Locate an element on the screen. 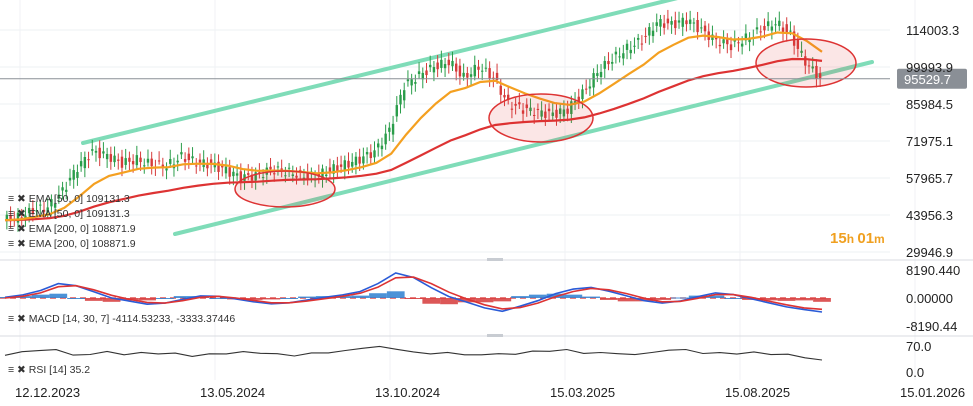 The height and width of the screenshot is (406, 973). rsi-line is located at coordinates (413, 353).